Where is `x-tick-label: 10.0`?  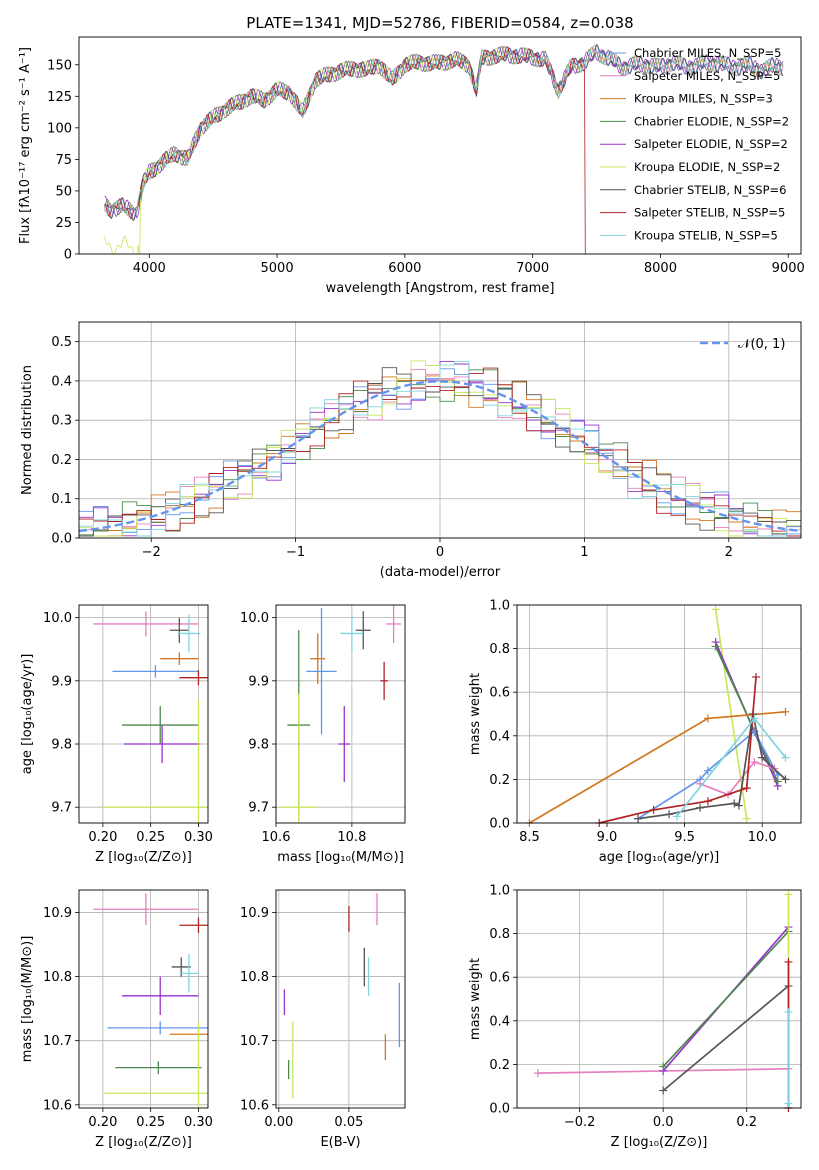
x-tick-label: 10.0 is located at coordinates (762, 837).